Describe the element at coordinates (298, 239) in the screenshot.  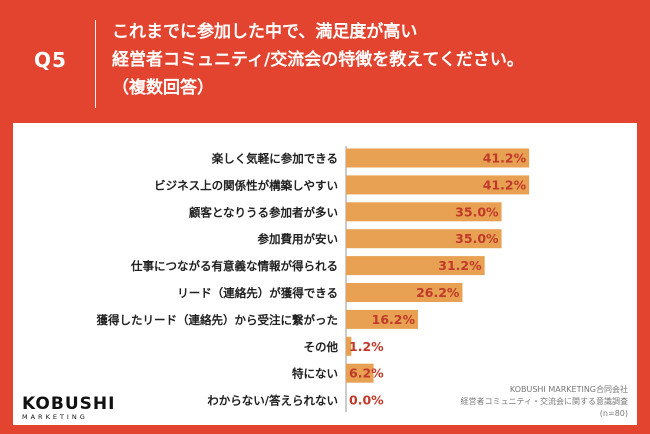
I see `category-label: 参加費用が安い` at that location.